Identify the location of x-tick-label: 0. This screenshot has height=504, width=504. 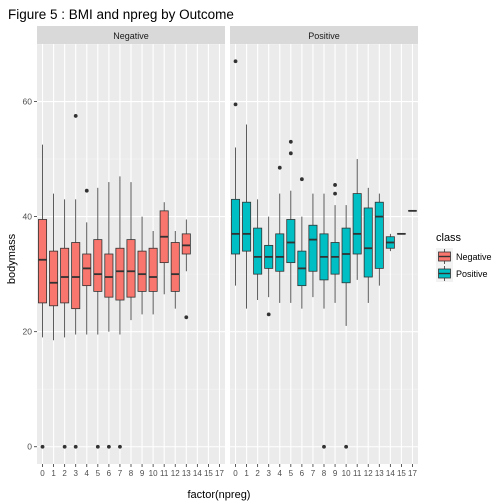
(235, 473).